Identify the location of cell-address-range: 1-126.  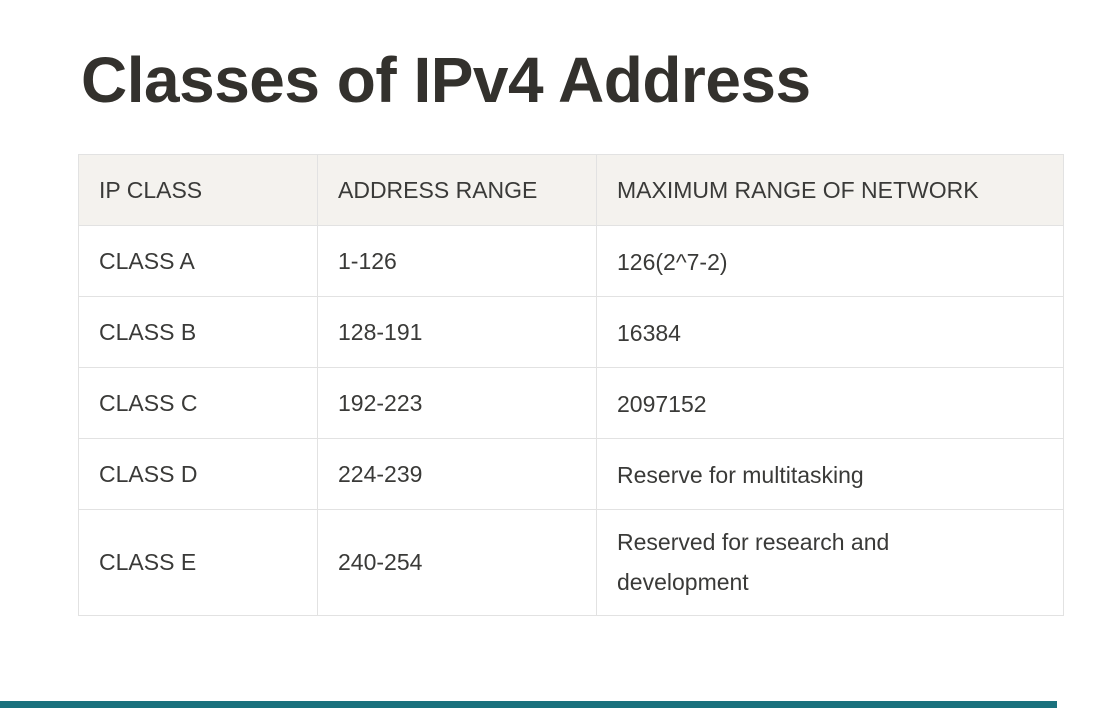
(457, 260).